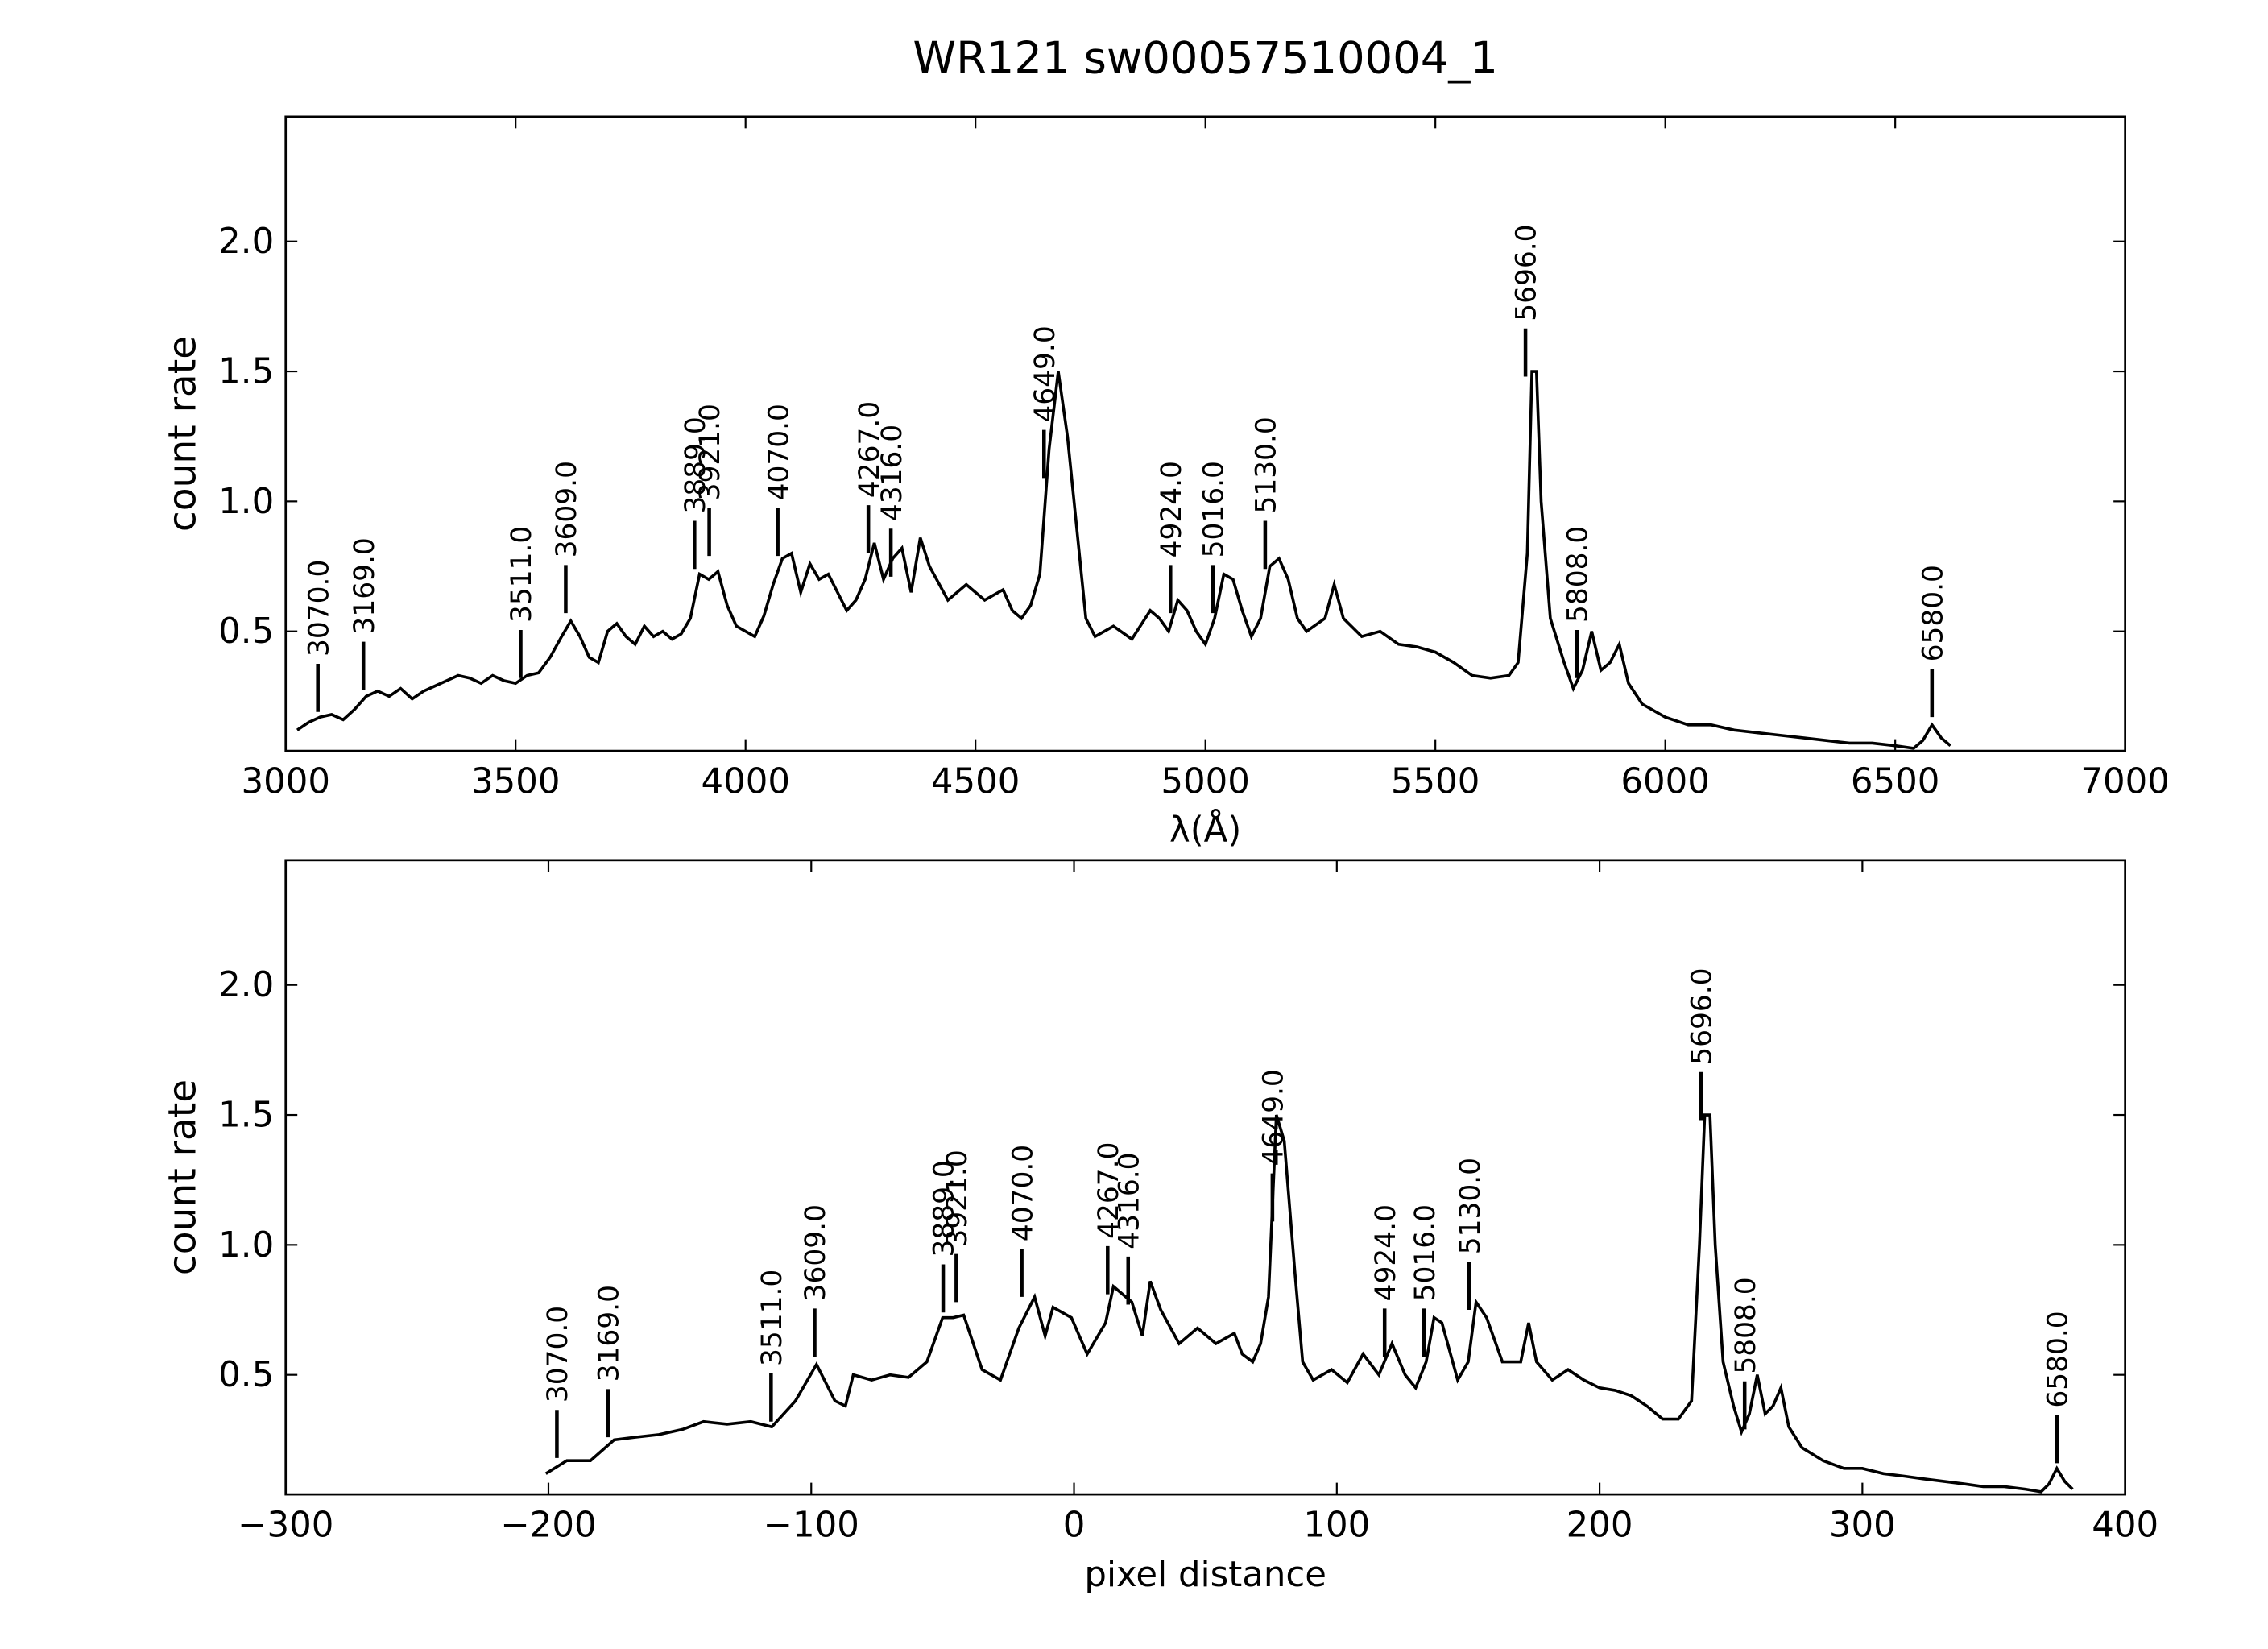 The width and height of the screenshot is (2268, 1649). Describe the element at coordinates (2125, 782) in the screenshot. I see `x-tick-label: 7000` at that location.